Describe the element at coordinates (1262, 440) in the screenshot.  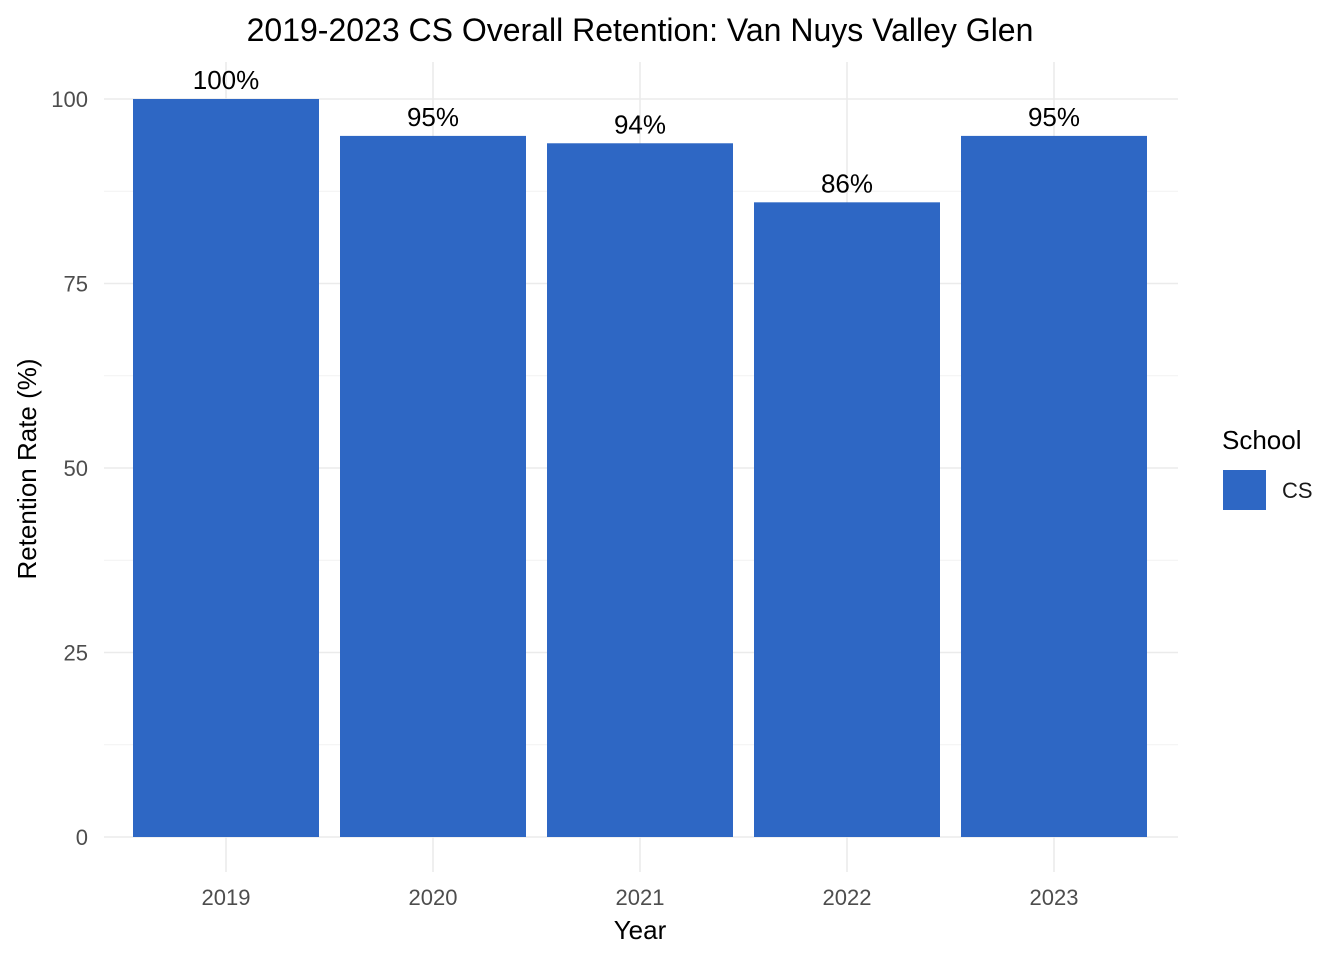
I see `legend-title: School` at that location.